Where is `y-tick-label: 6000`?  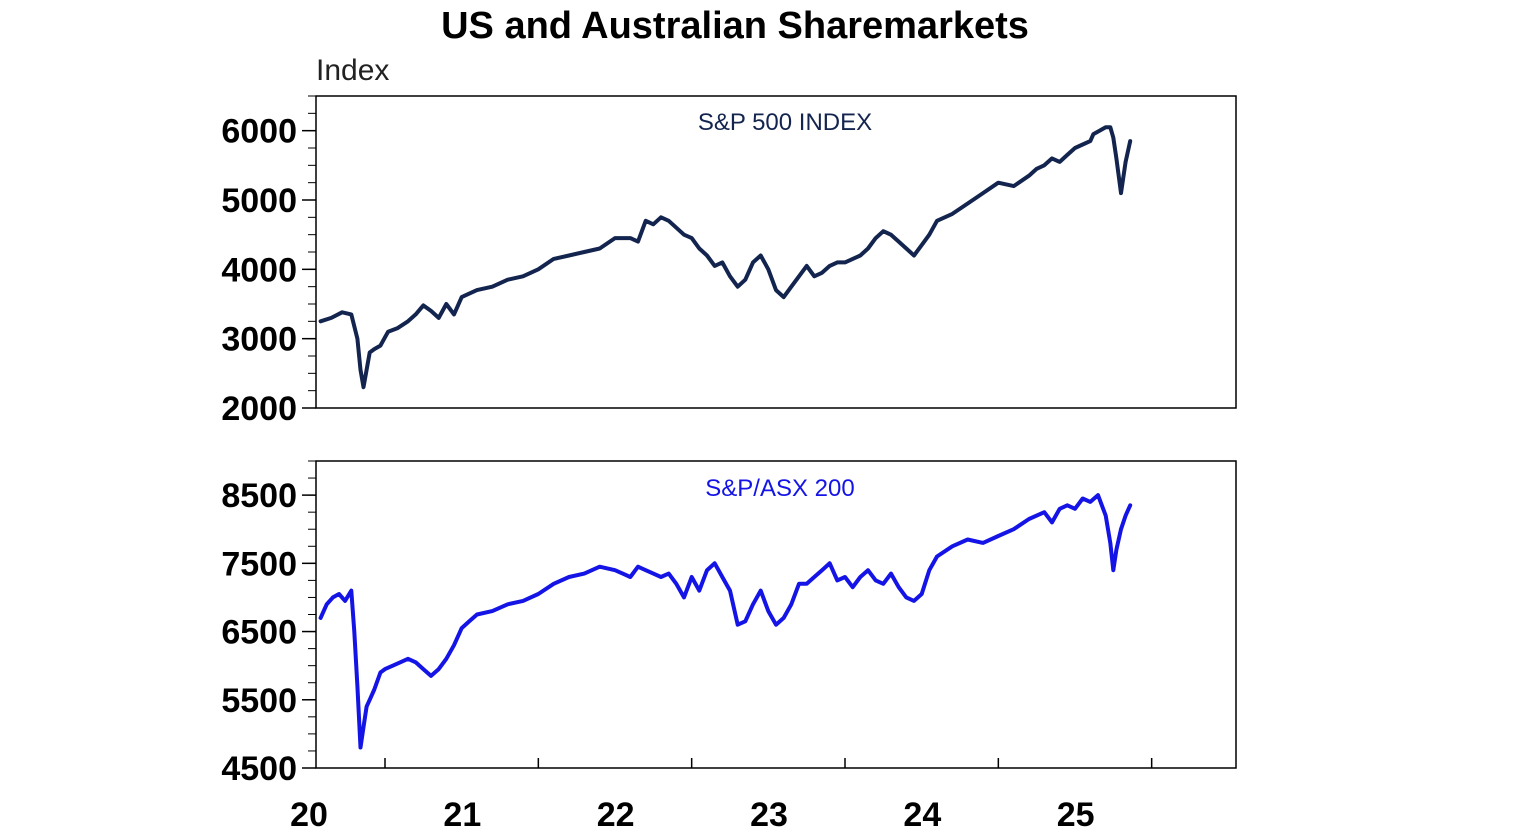
y-tick-label: 6000 is located at coordinates (259, 132).